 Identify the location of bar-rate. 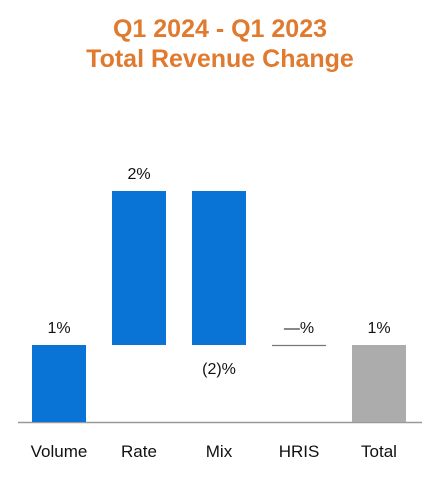
(139, 268).